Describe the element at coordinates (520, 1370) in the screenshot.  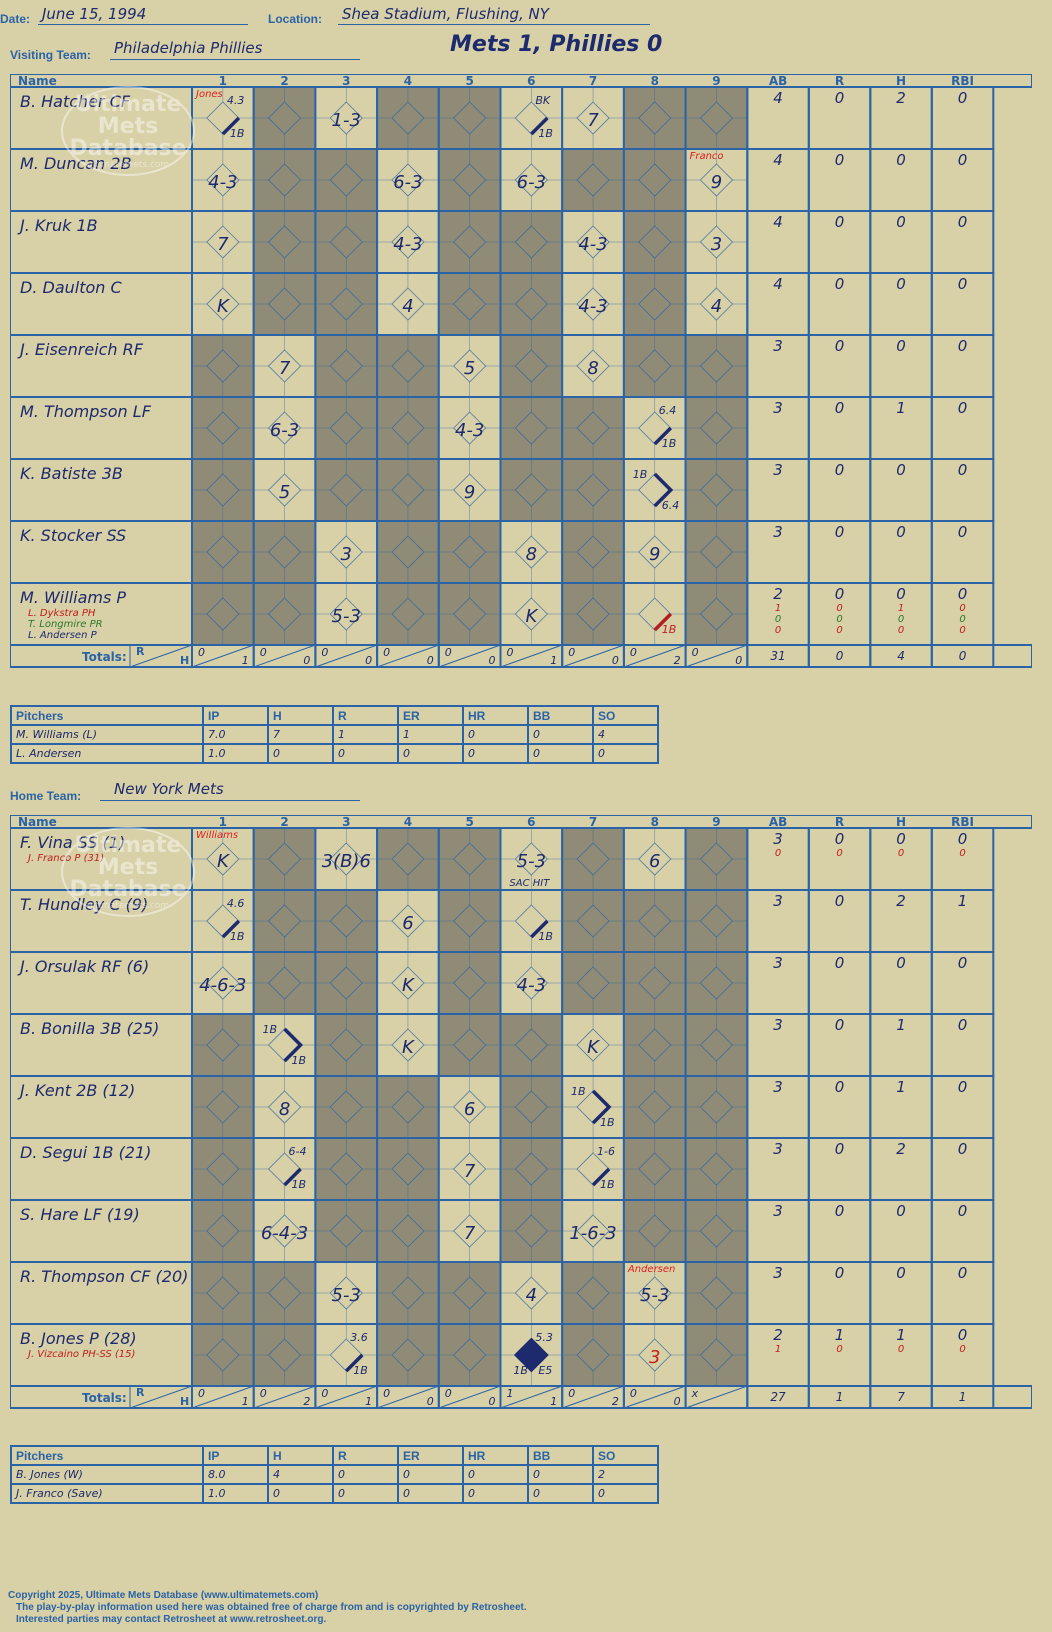
I see `play-annotation: 1B` at that location.